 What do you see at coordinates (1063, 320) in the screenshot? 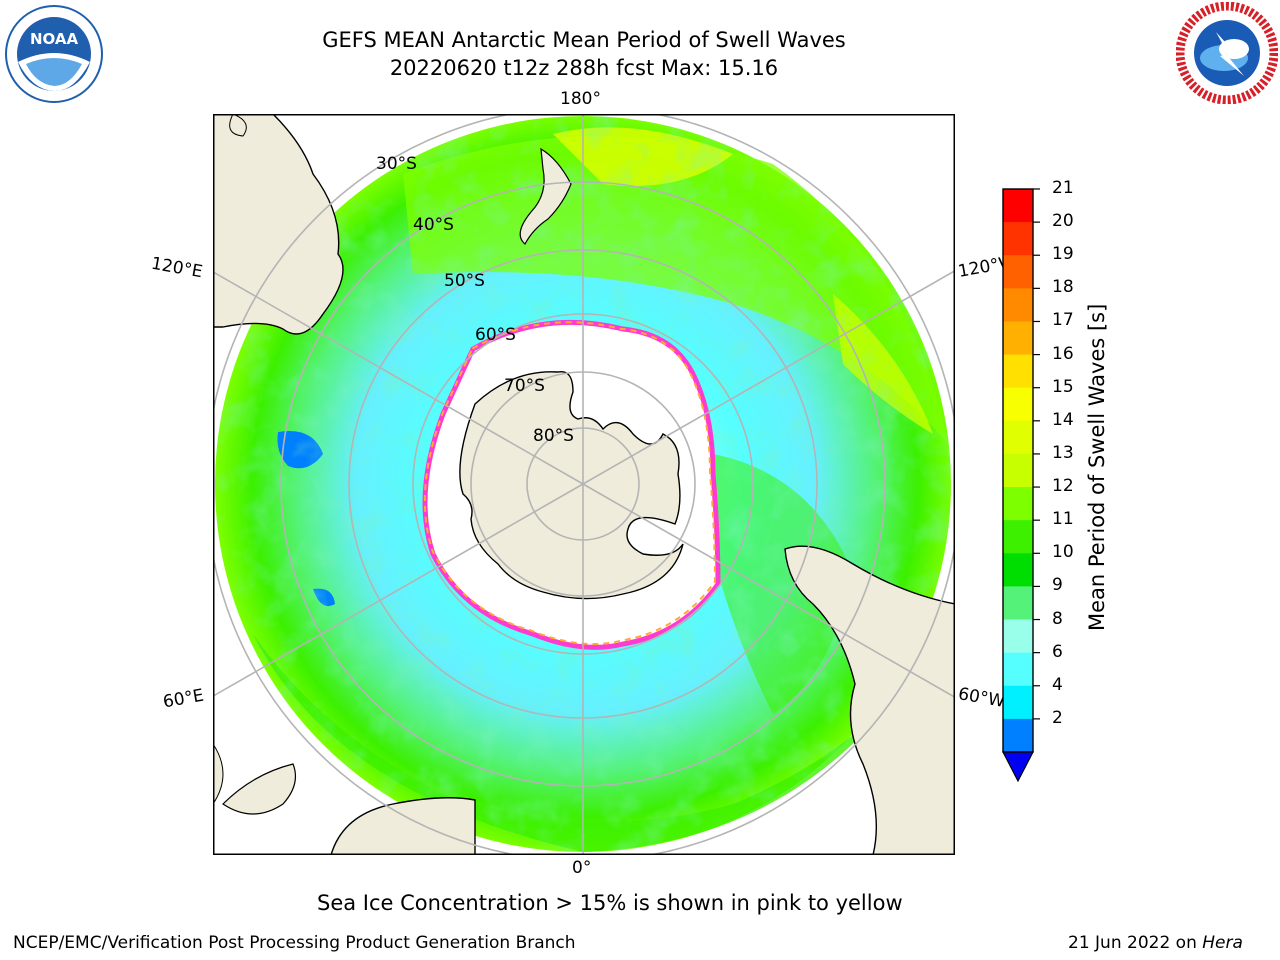
I see `colorbar-tick-label: 17` at bounding box center [1063, 320].